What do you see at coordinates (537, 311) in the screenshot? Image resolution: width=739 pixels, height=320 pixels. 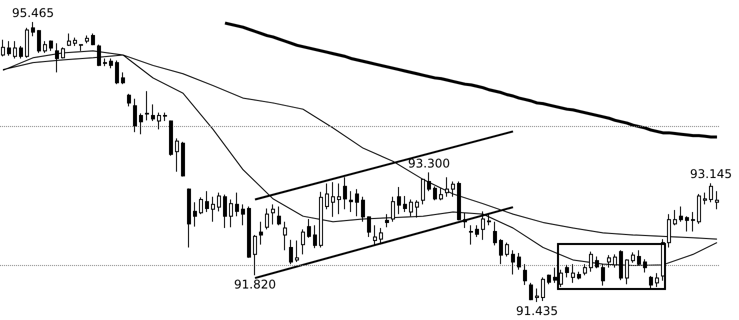 I see `annotation: 91.435` at bounding box center [537, 311].